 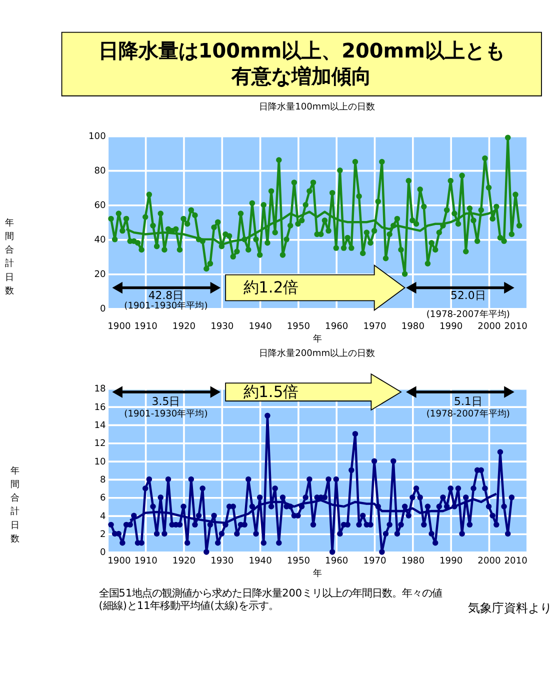 What do you see at coordinates (103, 535) in the screenshot?
I see `y-tick-label: 2` at bounding box center [103, 535].